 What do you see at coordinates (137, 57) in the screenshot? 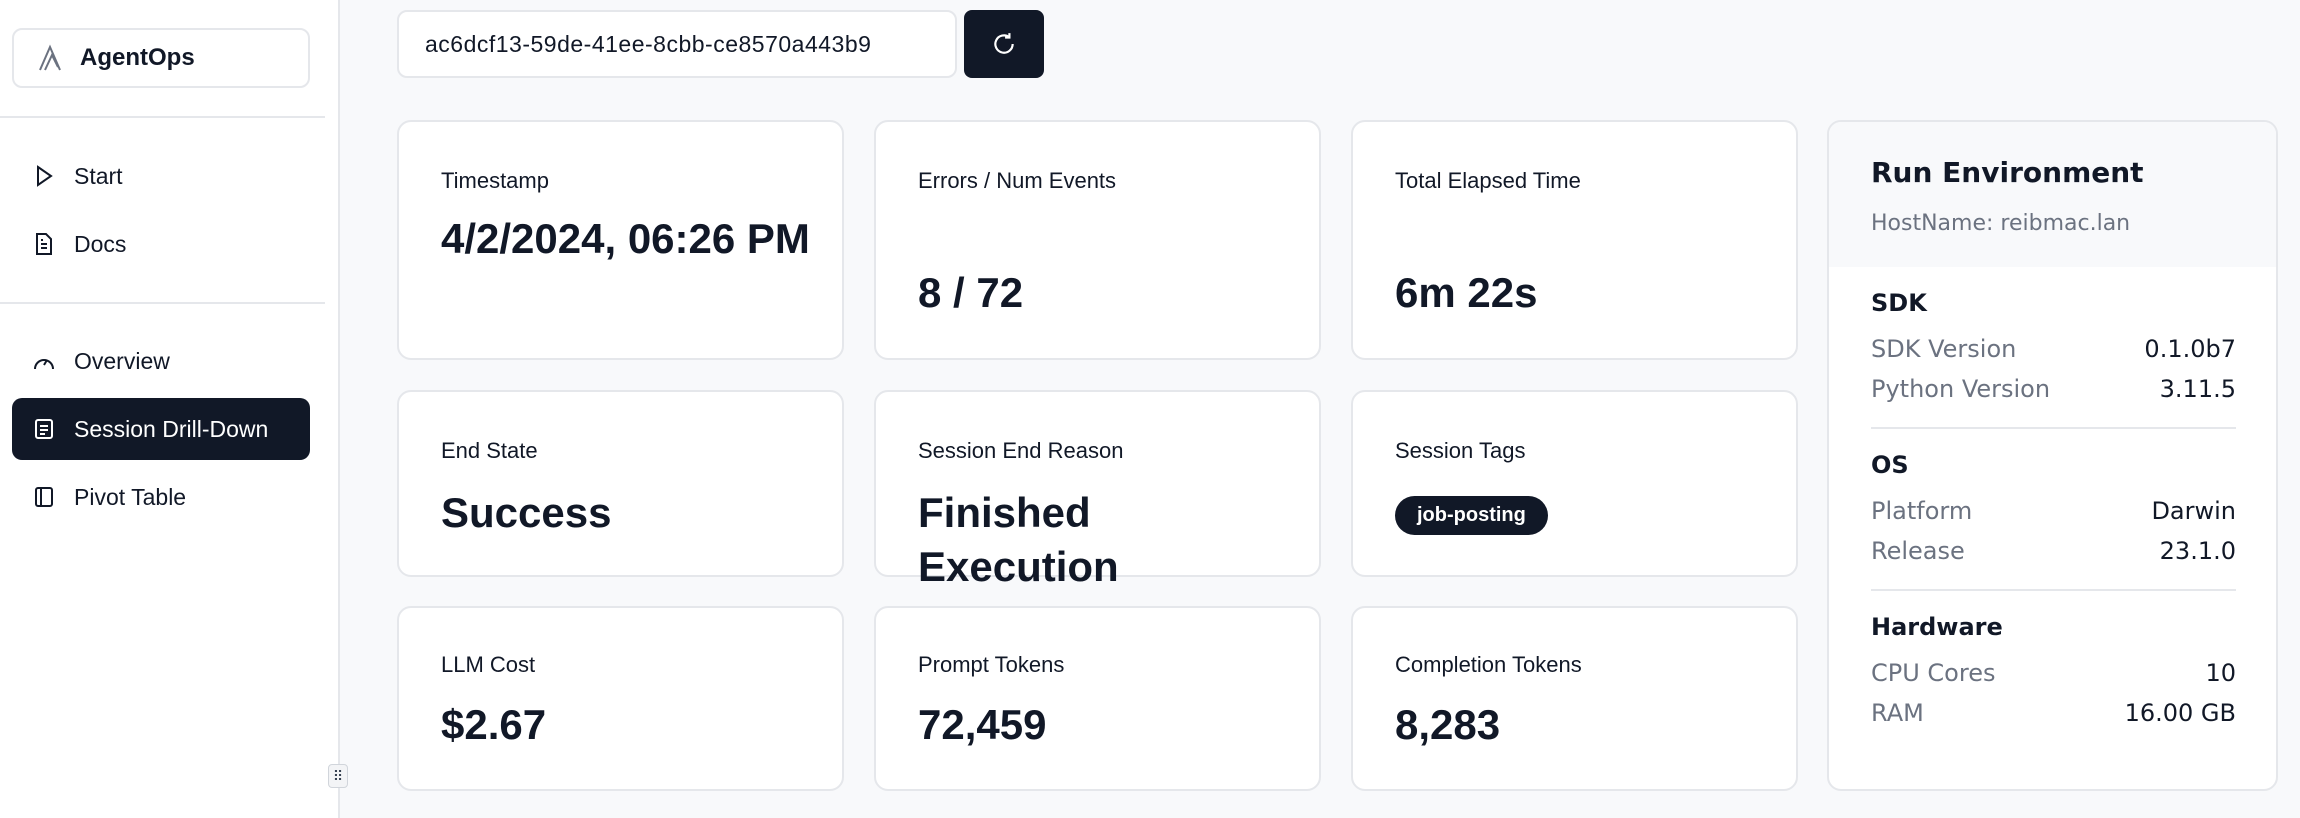
I see `brand-name: AgentOps` at bounding box center [137, 57].